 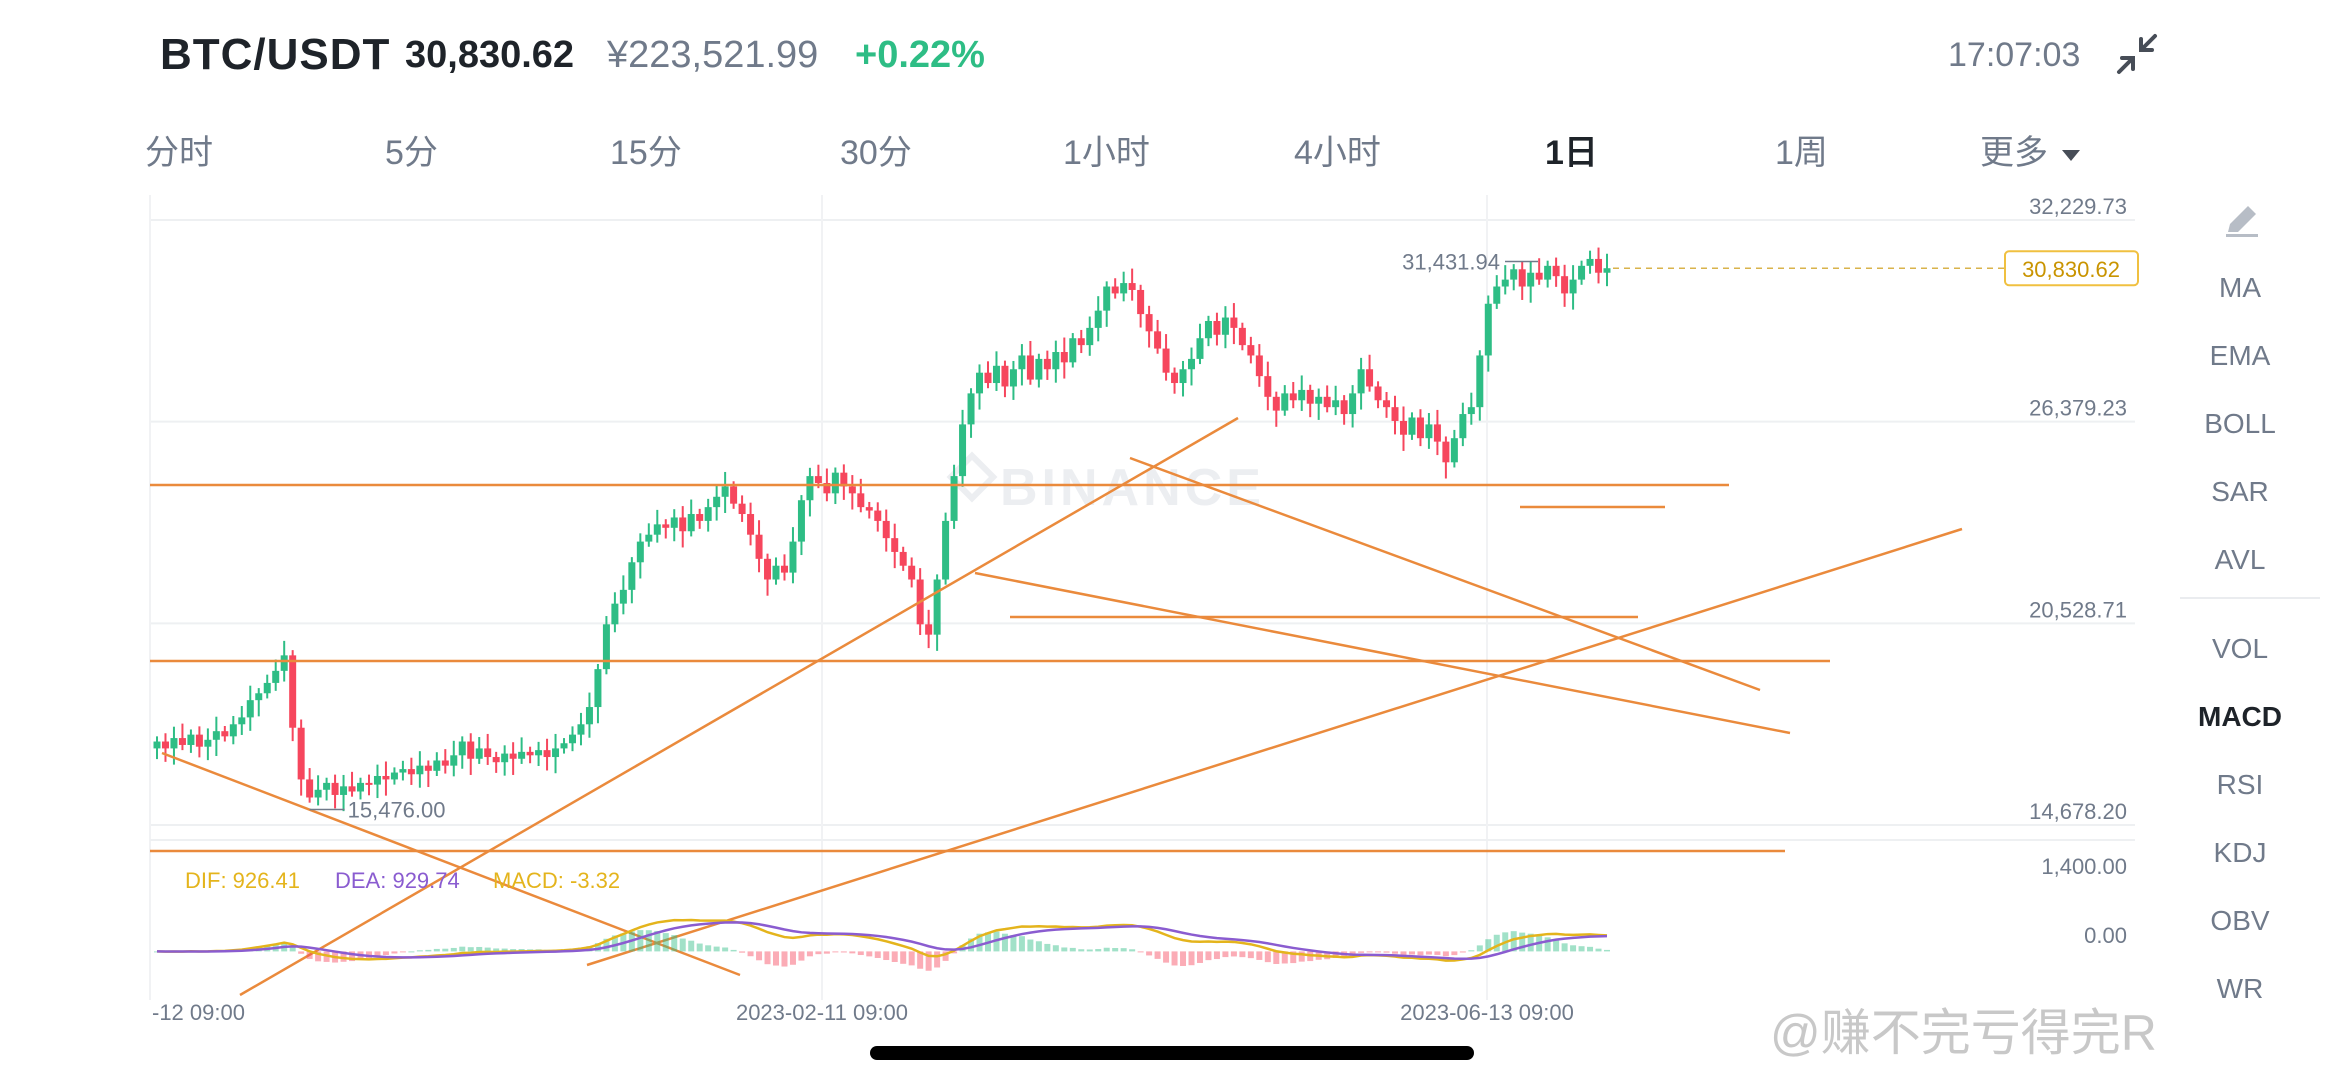 I want to click on tab-label: 分时, so click(x=179, y=153).